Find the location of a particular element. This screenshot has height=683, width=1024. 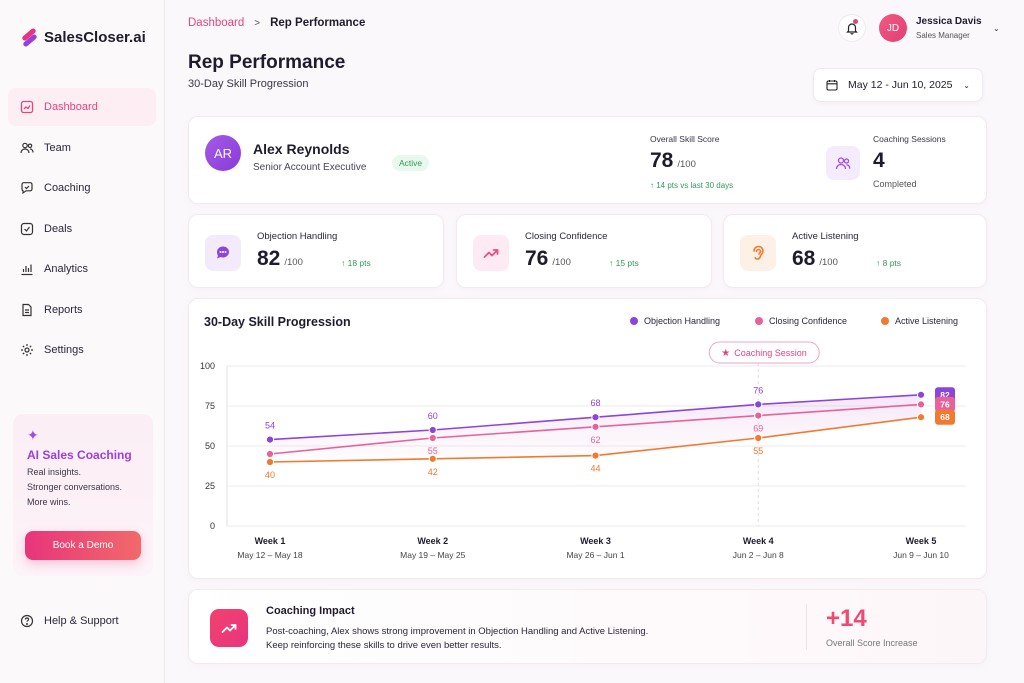

help-support-link: Help & Support is located at coordinates (69, 621).